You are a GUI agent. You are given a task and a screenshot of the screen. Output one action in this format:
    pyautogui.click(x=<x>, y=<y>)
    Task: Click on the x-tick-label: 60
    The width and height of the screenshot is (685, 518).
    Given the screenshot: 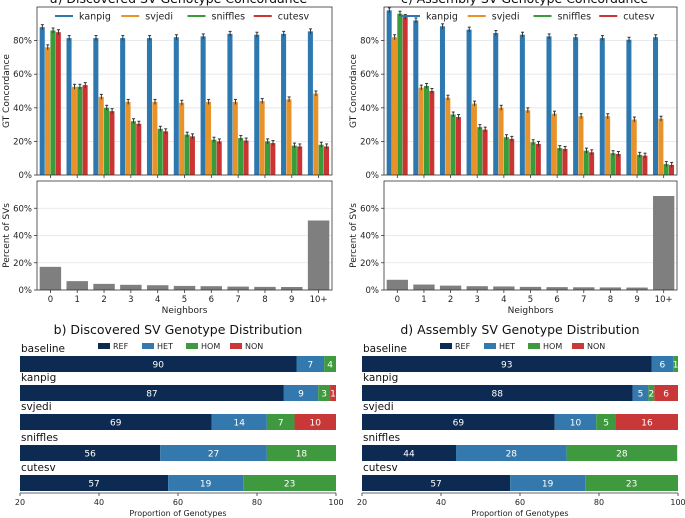 What is the action you would take?
    pyautogui.click(x=178, y=502)
    